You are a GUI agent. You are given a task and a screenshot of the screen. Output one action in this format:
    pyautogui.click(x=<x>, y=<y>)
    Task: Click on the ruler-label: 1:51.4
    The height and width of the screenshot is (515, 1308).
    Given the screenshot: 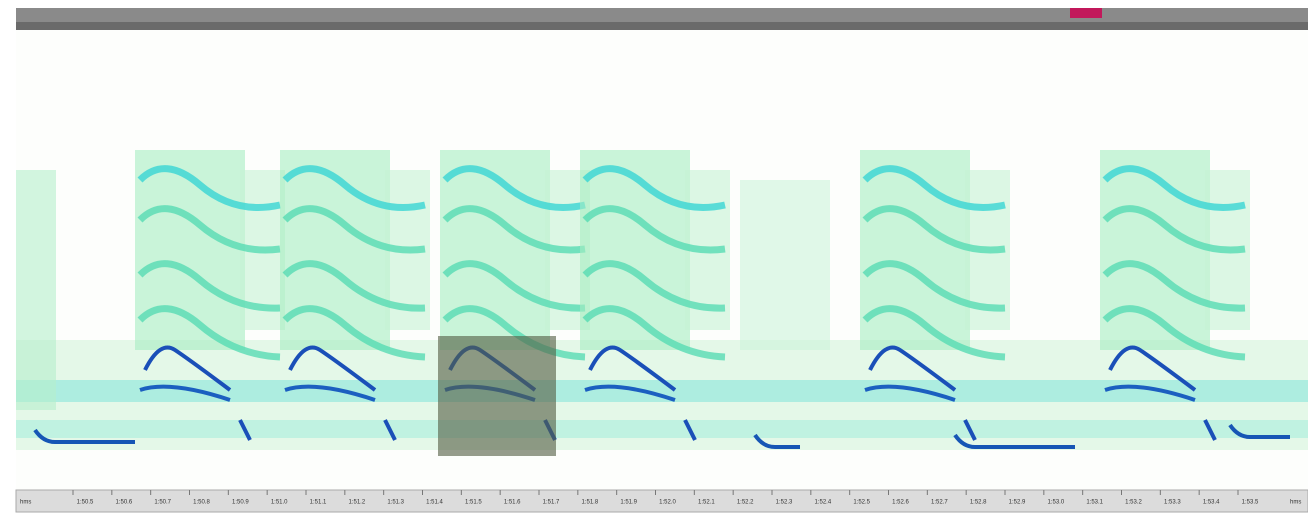 What is the action you would take?
    pyautogui.click(x=434, y=503)
    